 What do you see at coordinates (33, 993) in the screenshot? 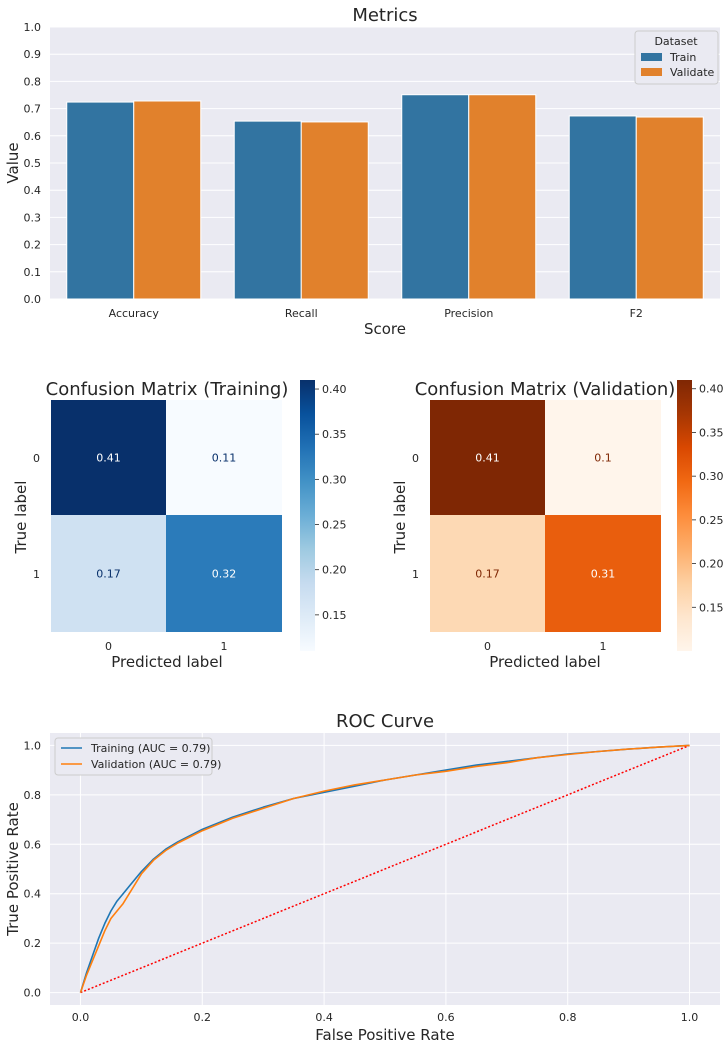
I see `roc-y-tick-0: 0.0` at bounding box center [33, 993].